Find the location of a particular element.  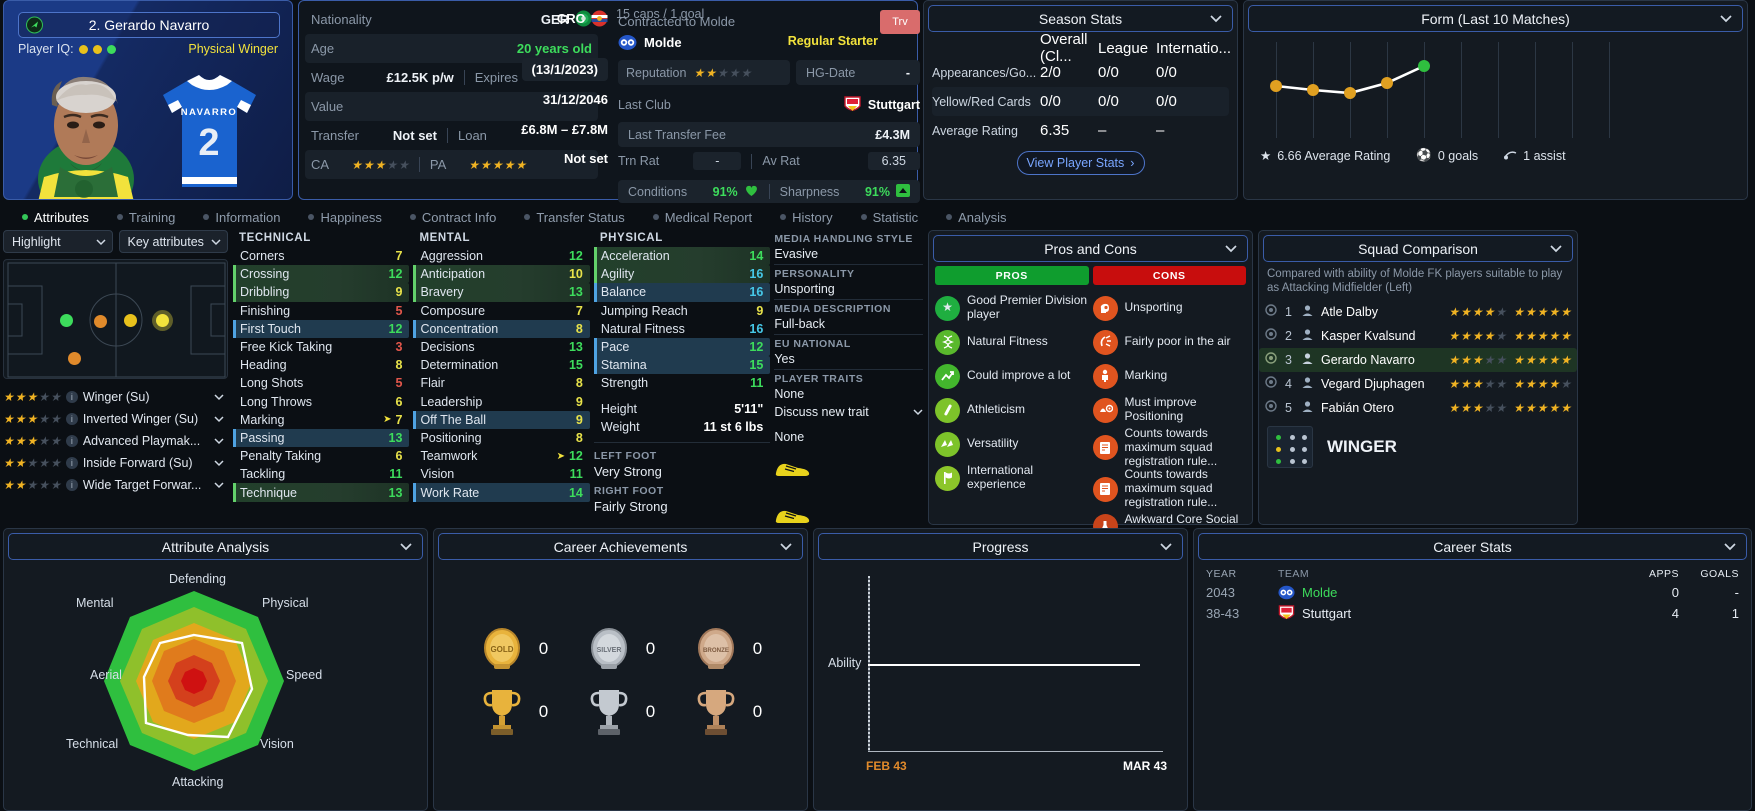

attribute-analysis-header: Attribute Analysis is located at coordinates (215, 546).